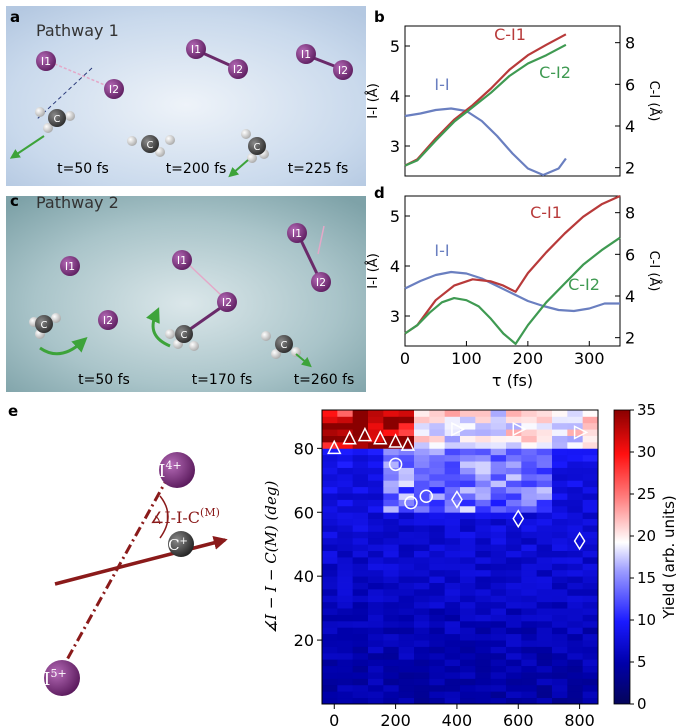  I want to click on y-axis-label-right: C-I (Å), so click(654, 101).